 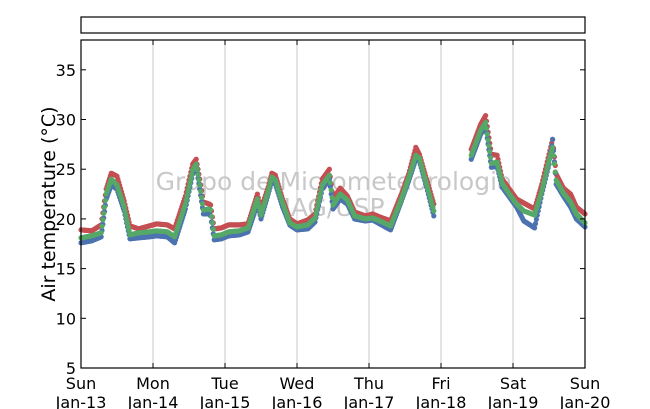 What do you see at coordinates (66, 120) in the screenshot?
I see `y-tick-label-5: 30` at bounding box center [66, 120].